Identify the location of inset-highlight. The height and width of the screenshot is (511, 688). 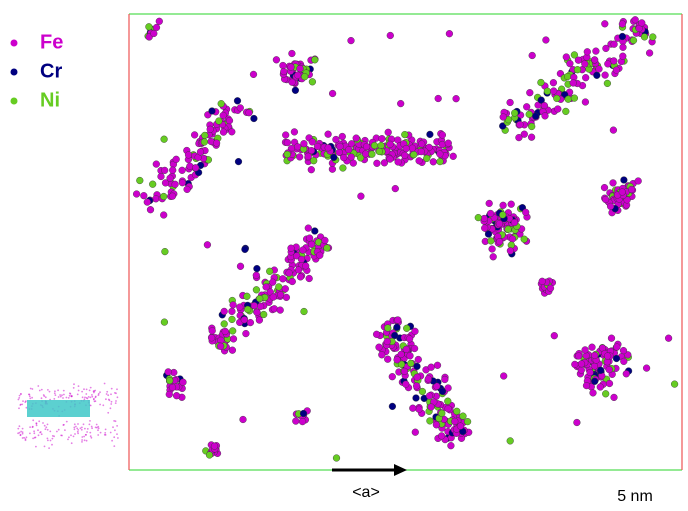
(58, 408).